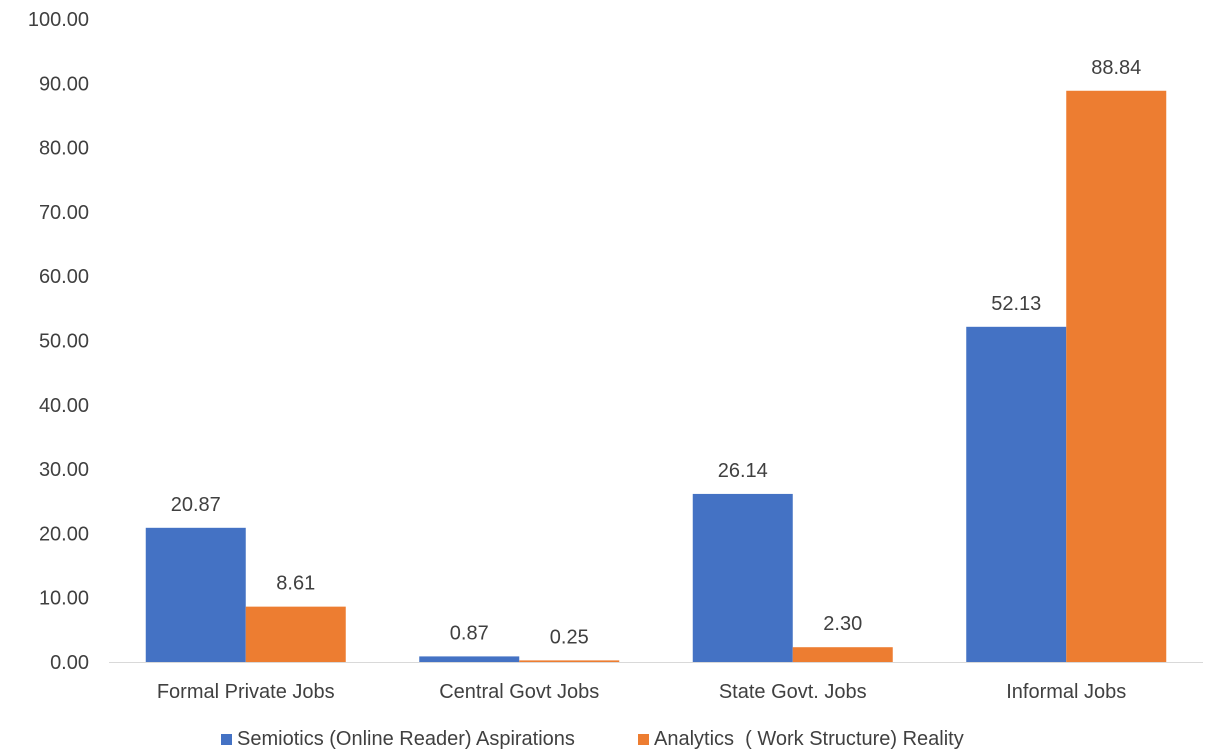 This screenshot has height=754, width=1207. I want to click on data-label: 52.13, so click(1016, 304).